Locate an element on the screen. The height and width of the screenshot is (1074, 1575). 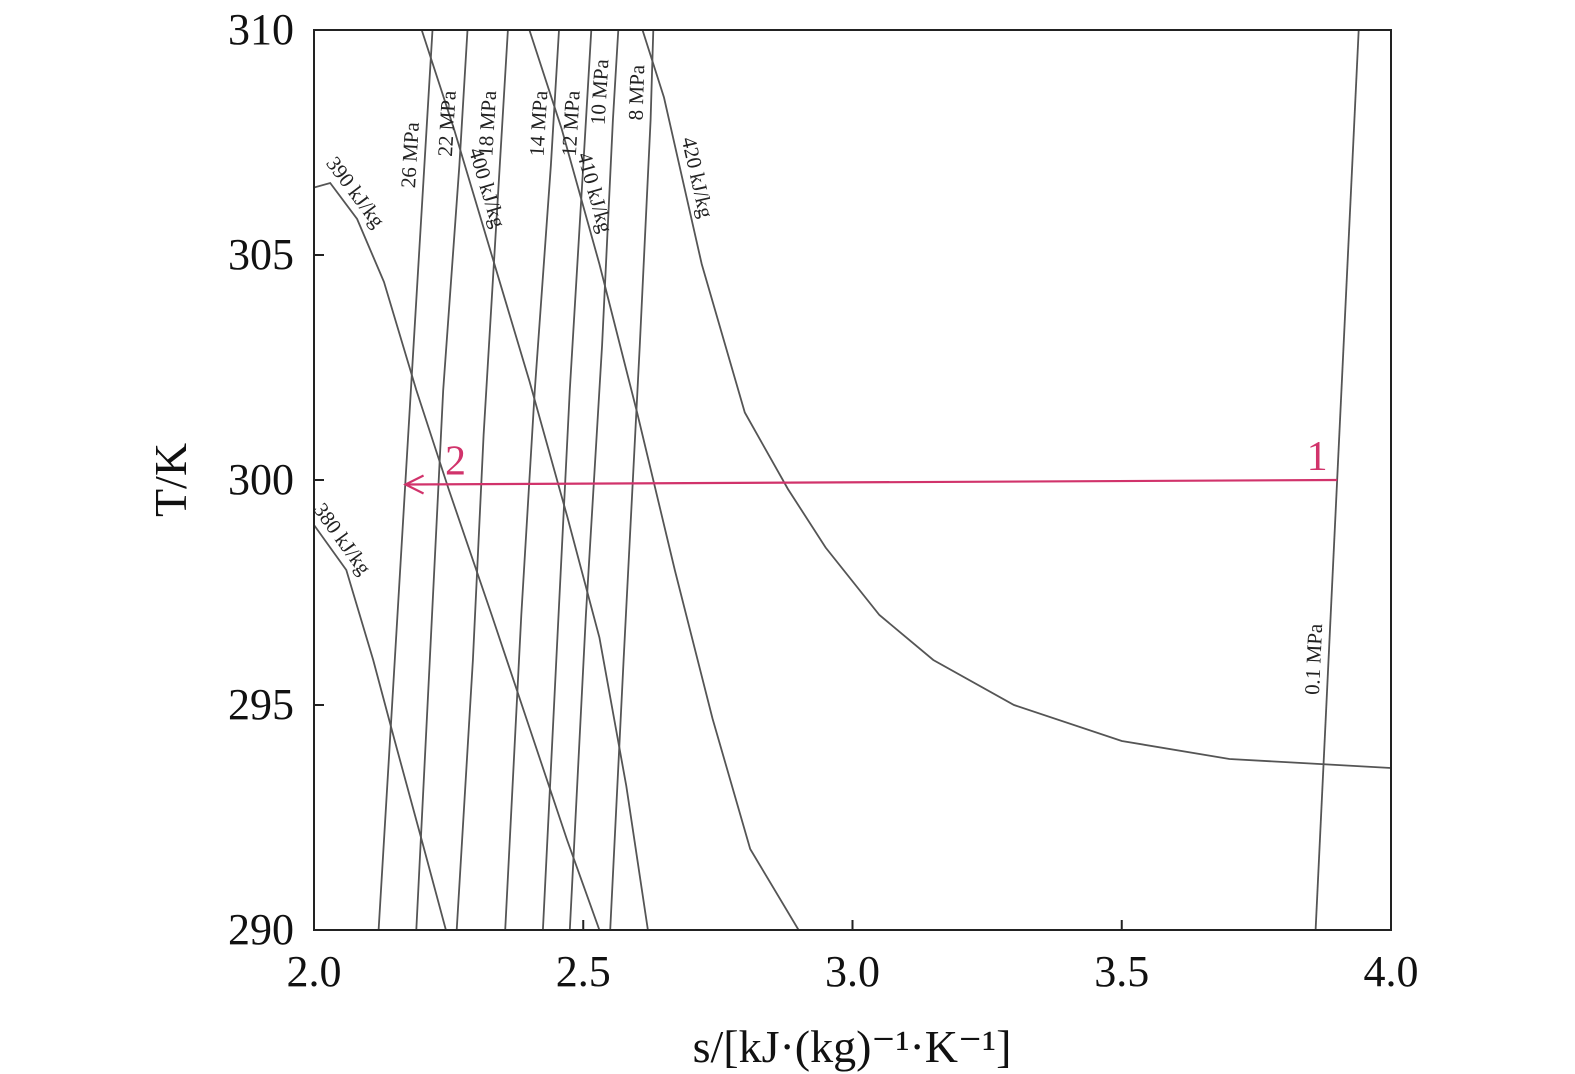
process-layer: 12 is located at coordinates (870, 464).